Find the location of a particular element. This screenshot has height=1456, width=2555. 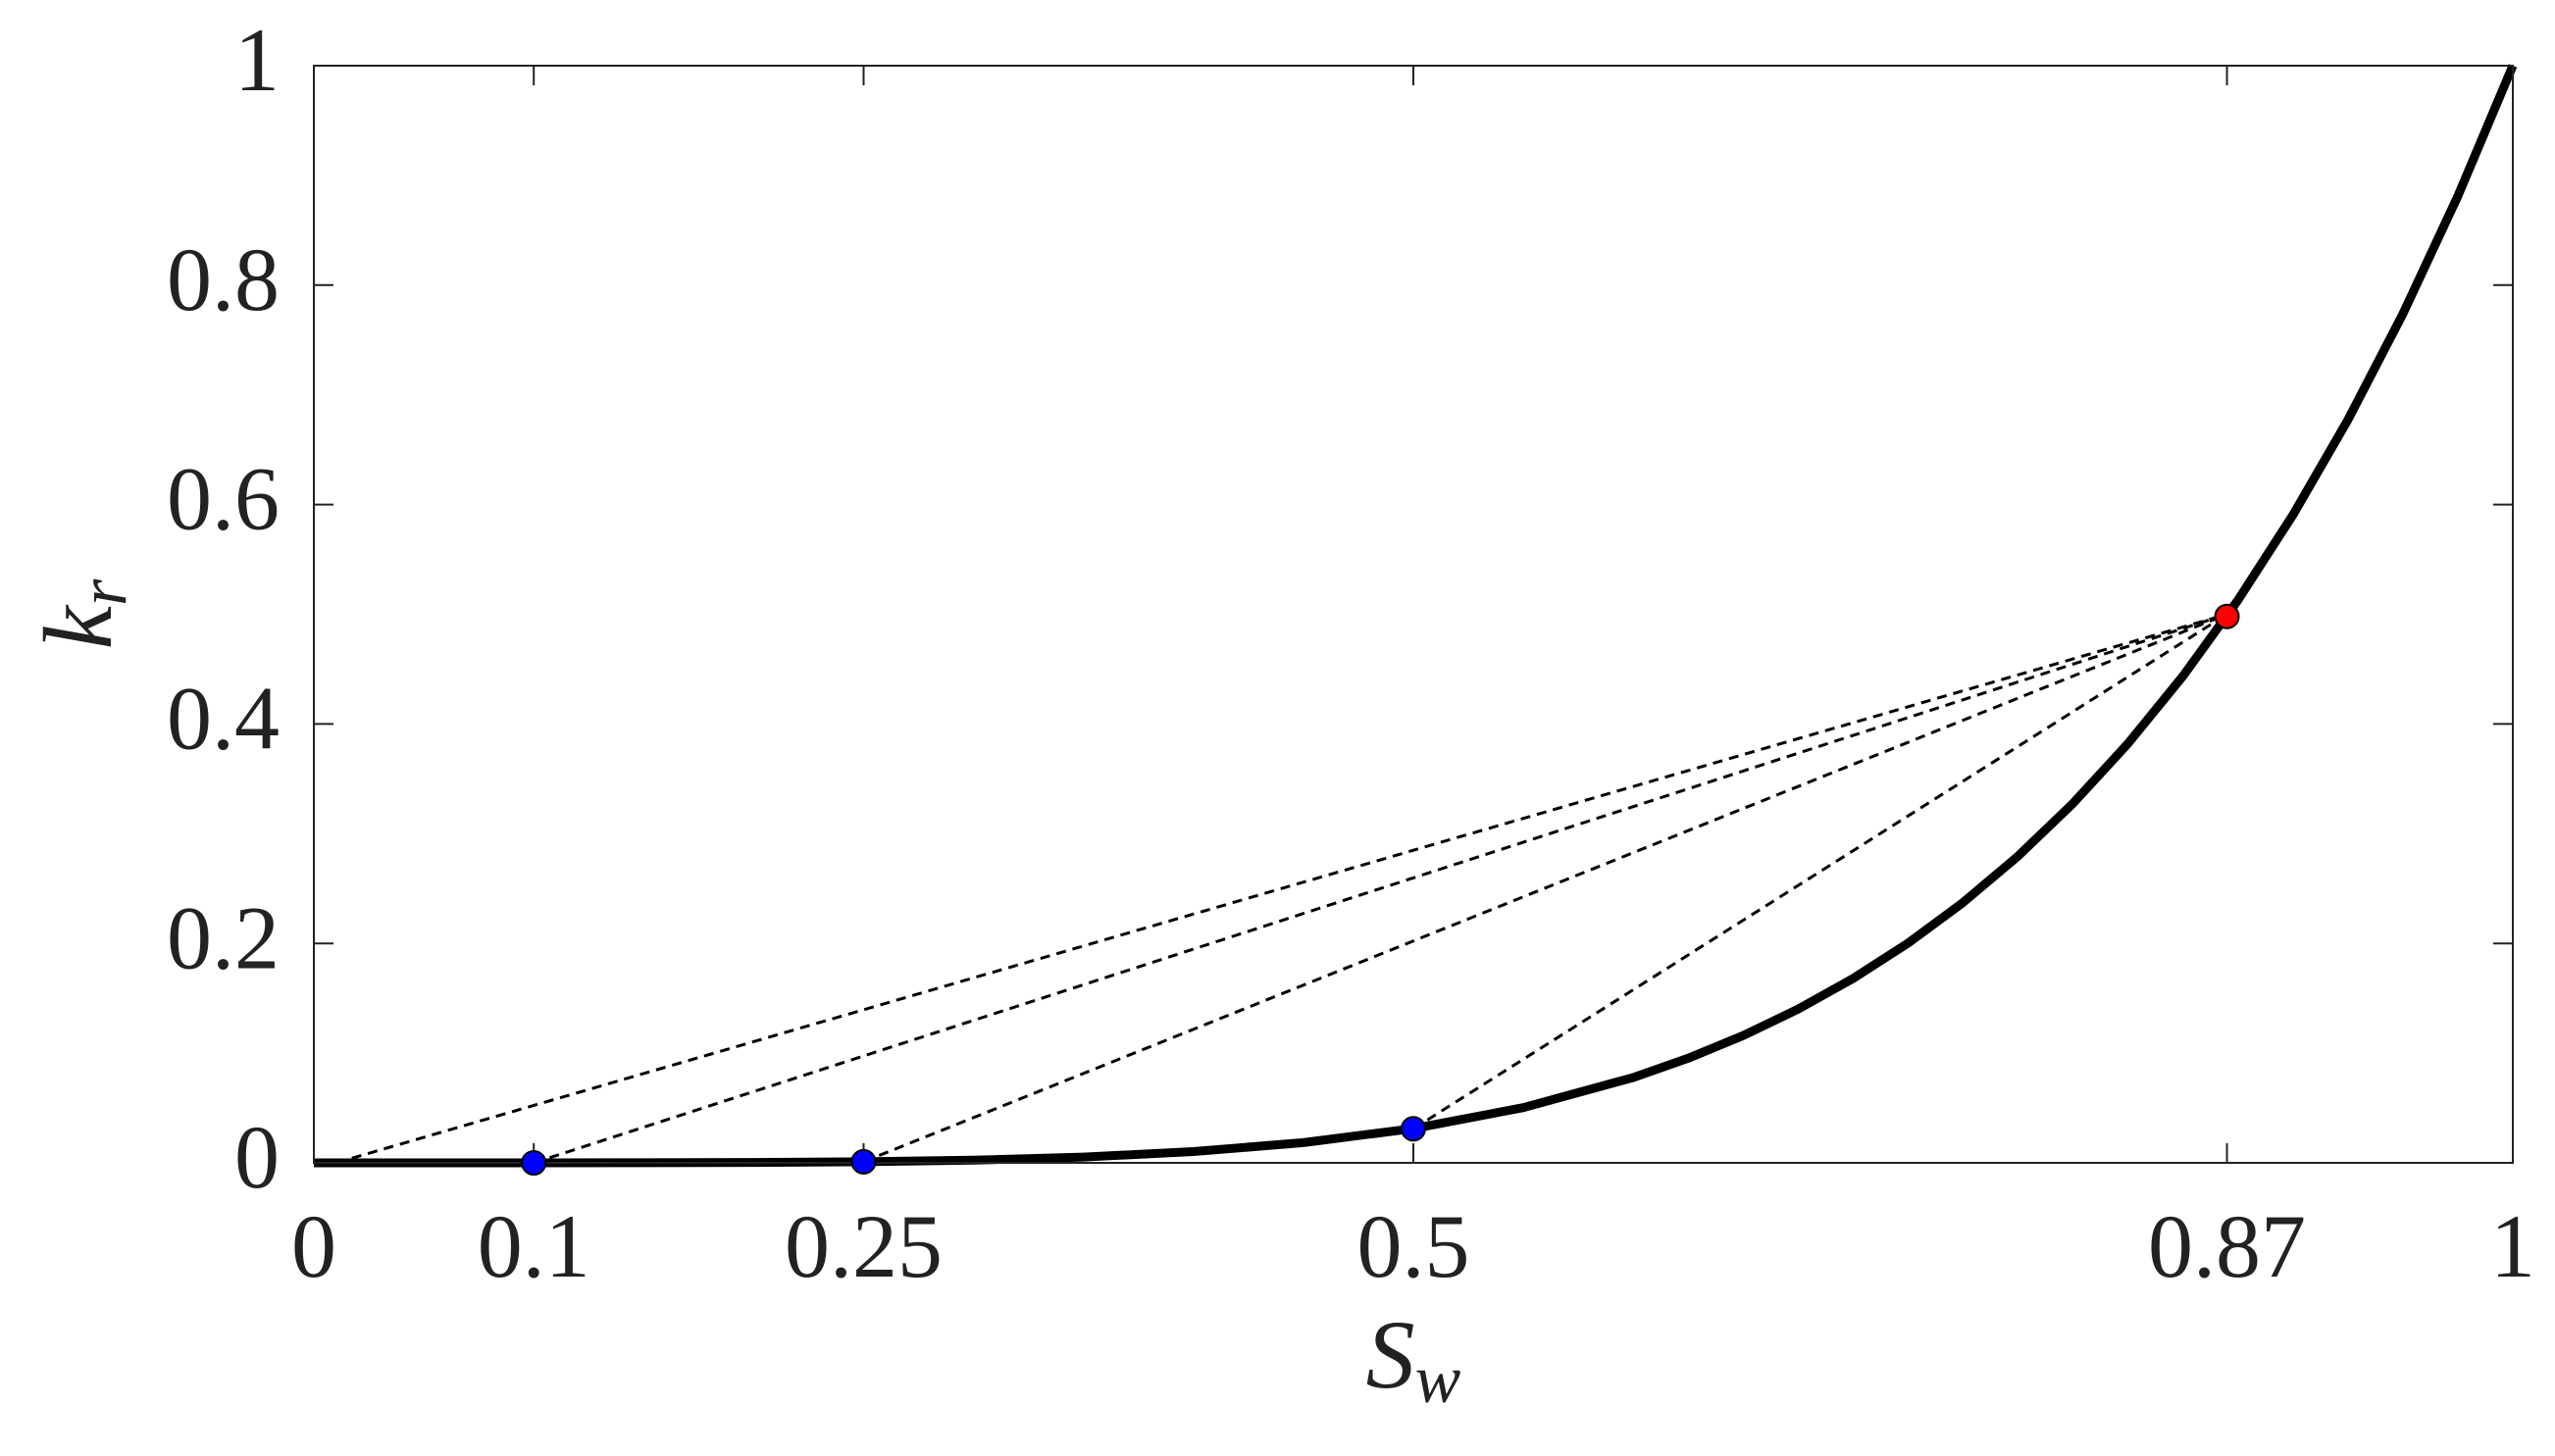

x-tick-label: 0.5 is located at coordinates (1414, 1246).